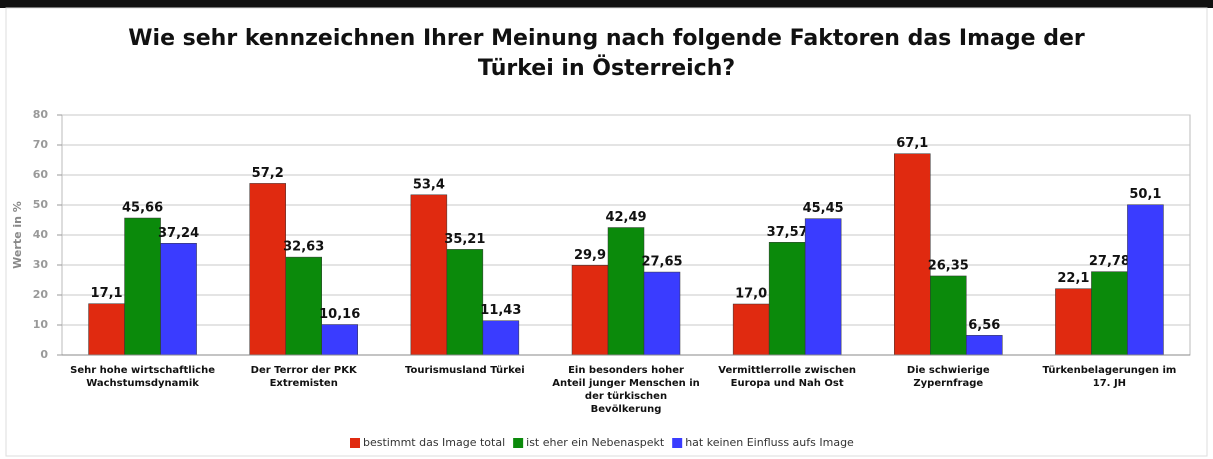 Image resolution: width=1213 pixels, height=459 pixels. I want to click on x-tick-label: Tourismusland Türkei, so click(464, 370).